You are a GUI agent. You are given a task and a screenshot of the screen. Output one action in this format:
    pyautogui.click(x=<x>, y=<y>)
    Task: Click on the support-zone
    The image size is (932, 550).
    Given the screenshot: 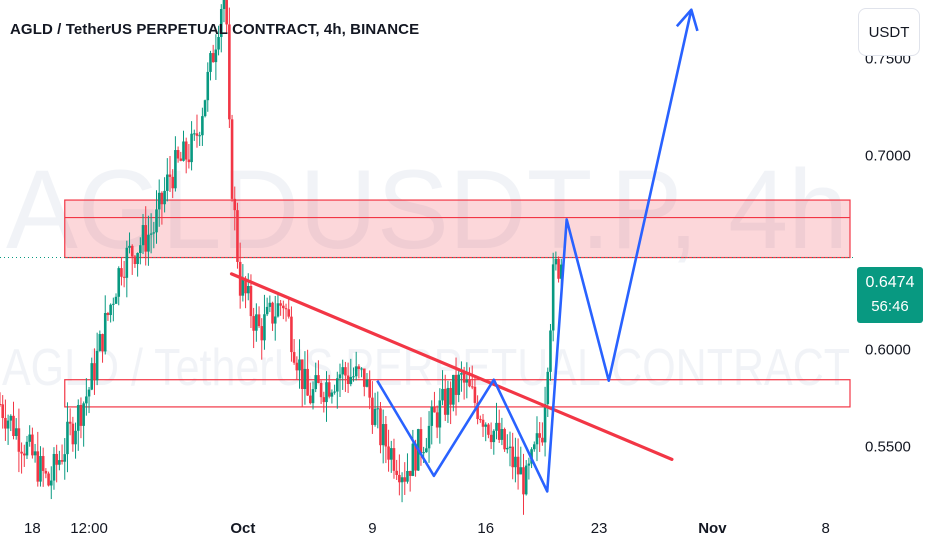 What is the action you would take?
    pyautogui.click(x=457, y=393)
    